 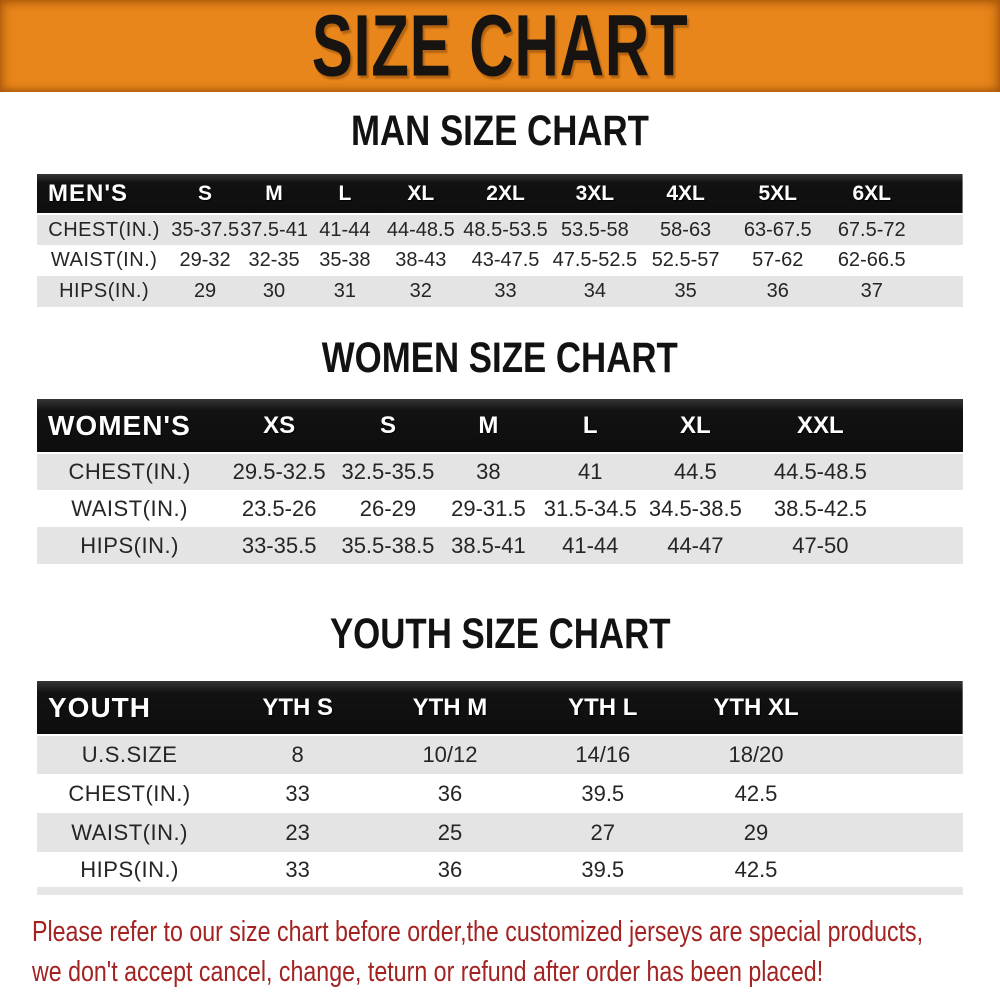 What do you see at coordinates (388, 508) in the screenshot?
I see `size-value: 26-29` at bounding box center [388, 508].